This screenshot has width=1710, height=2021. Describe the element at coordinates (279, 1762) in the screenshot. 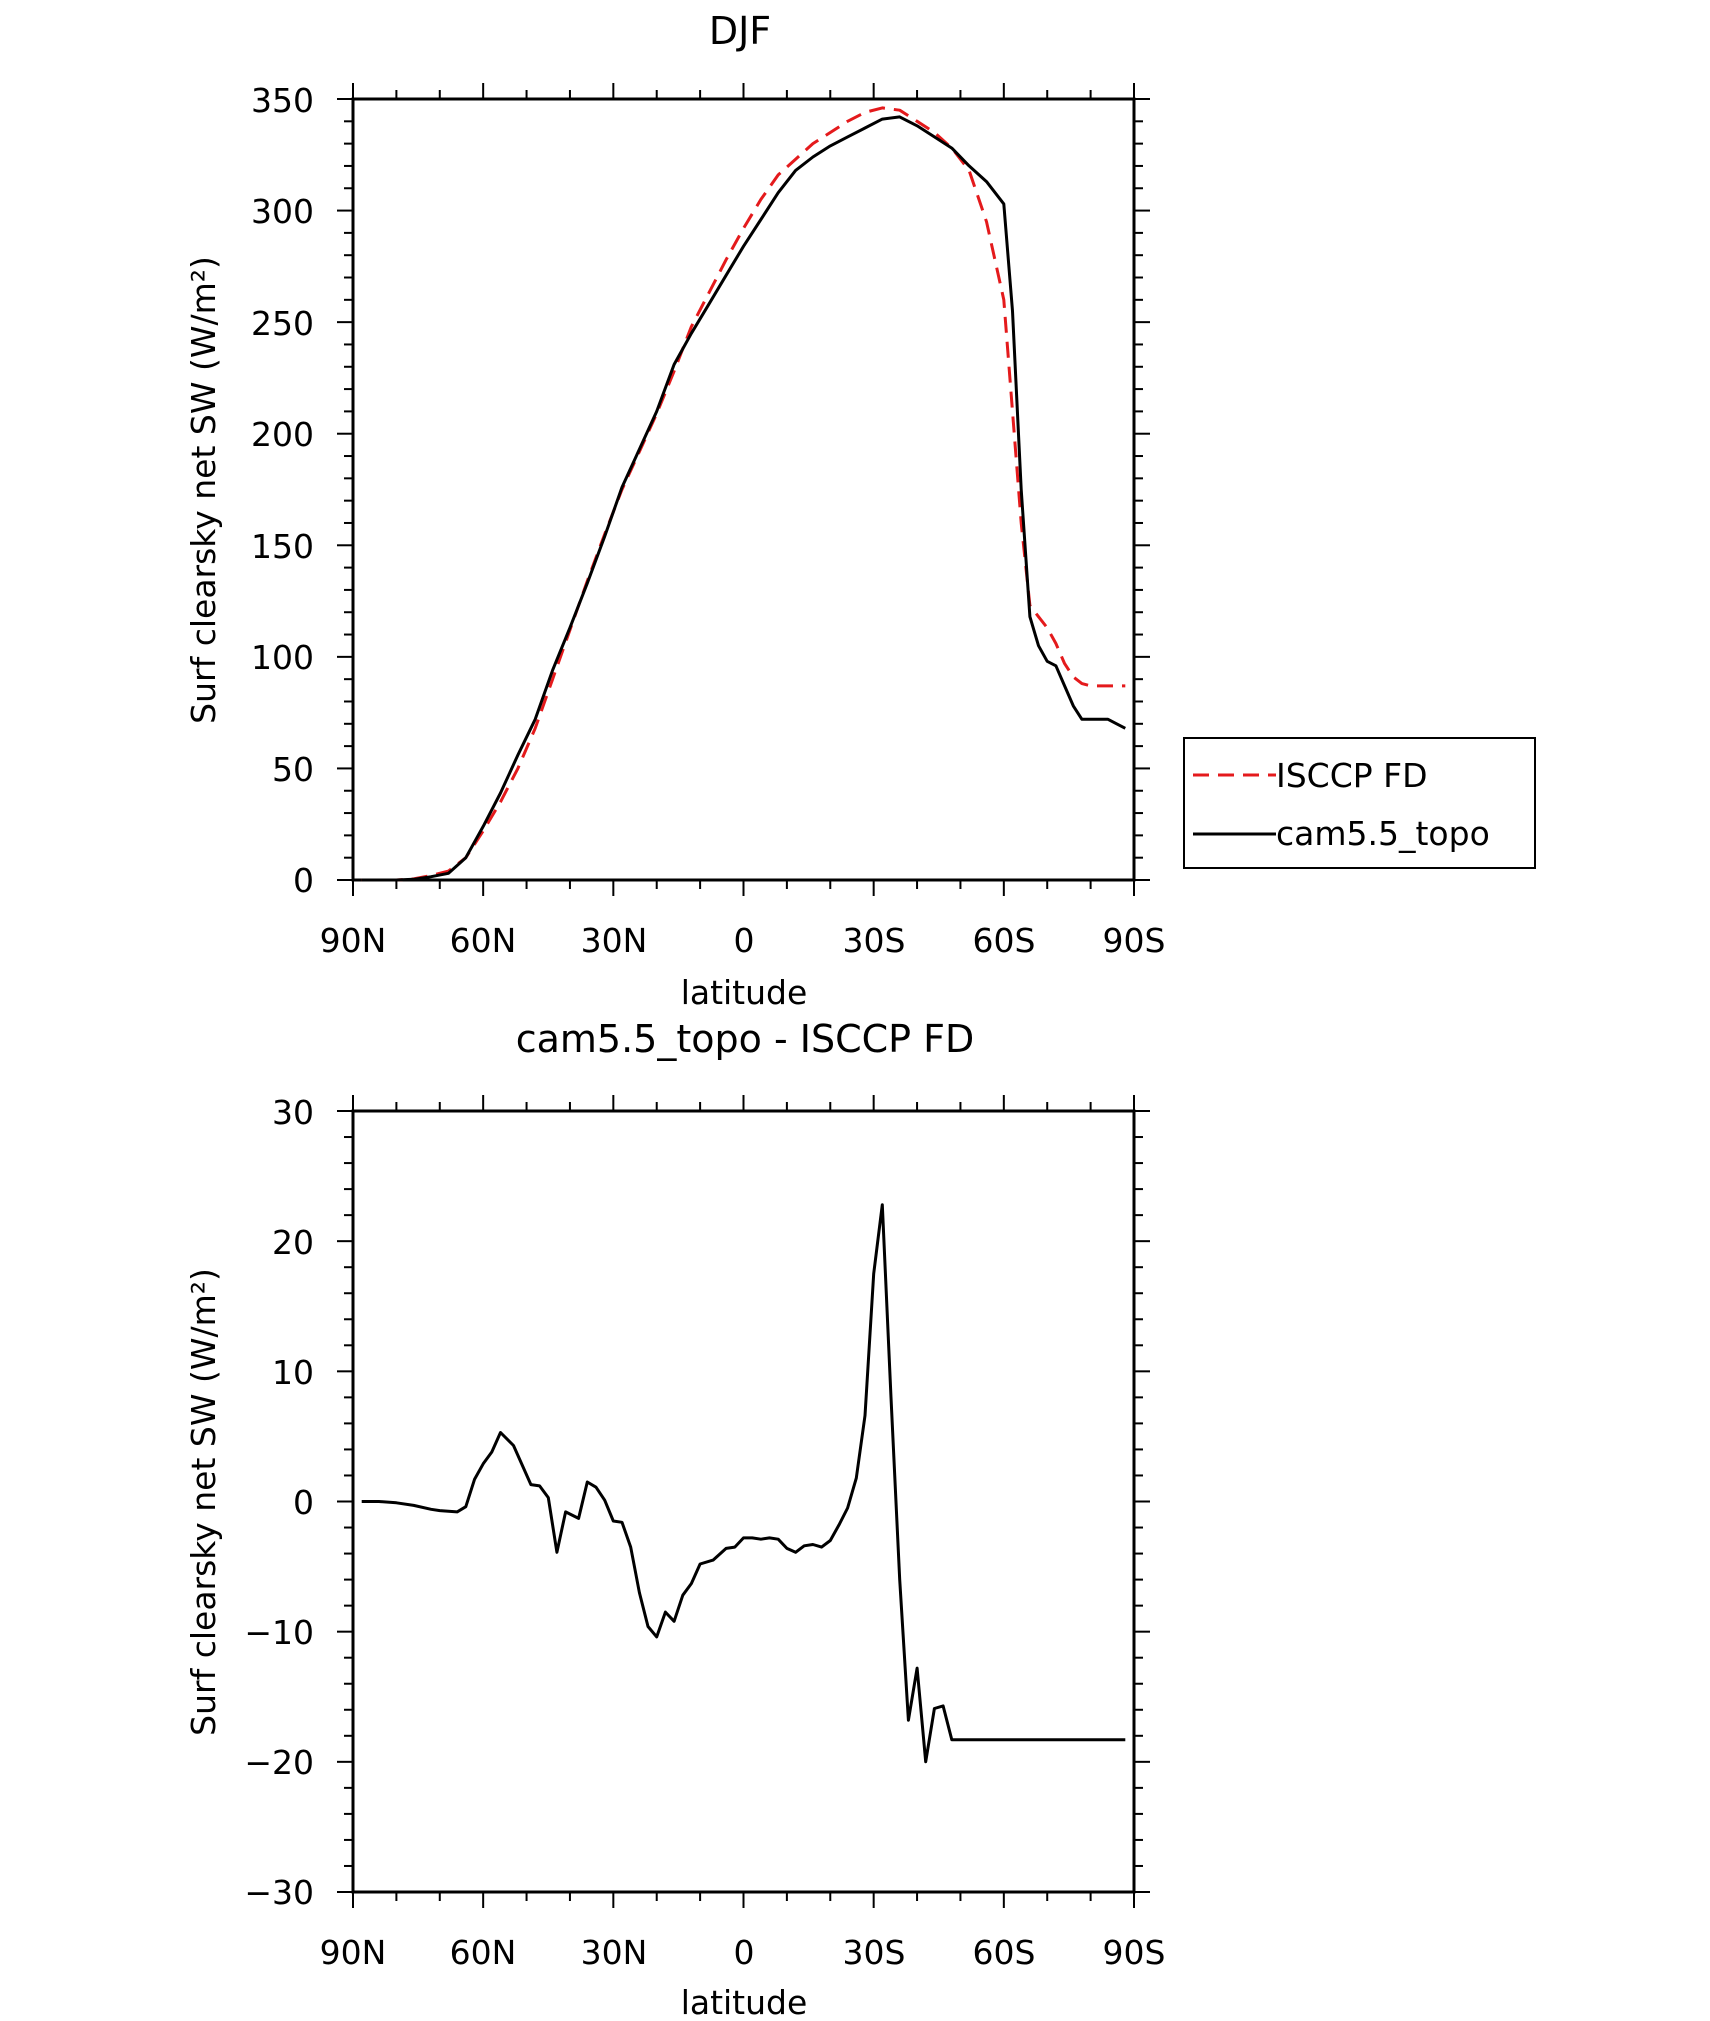

I see `panel2-y-tick-label: −20` at that location.